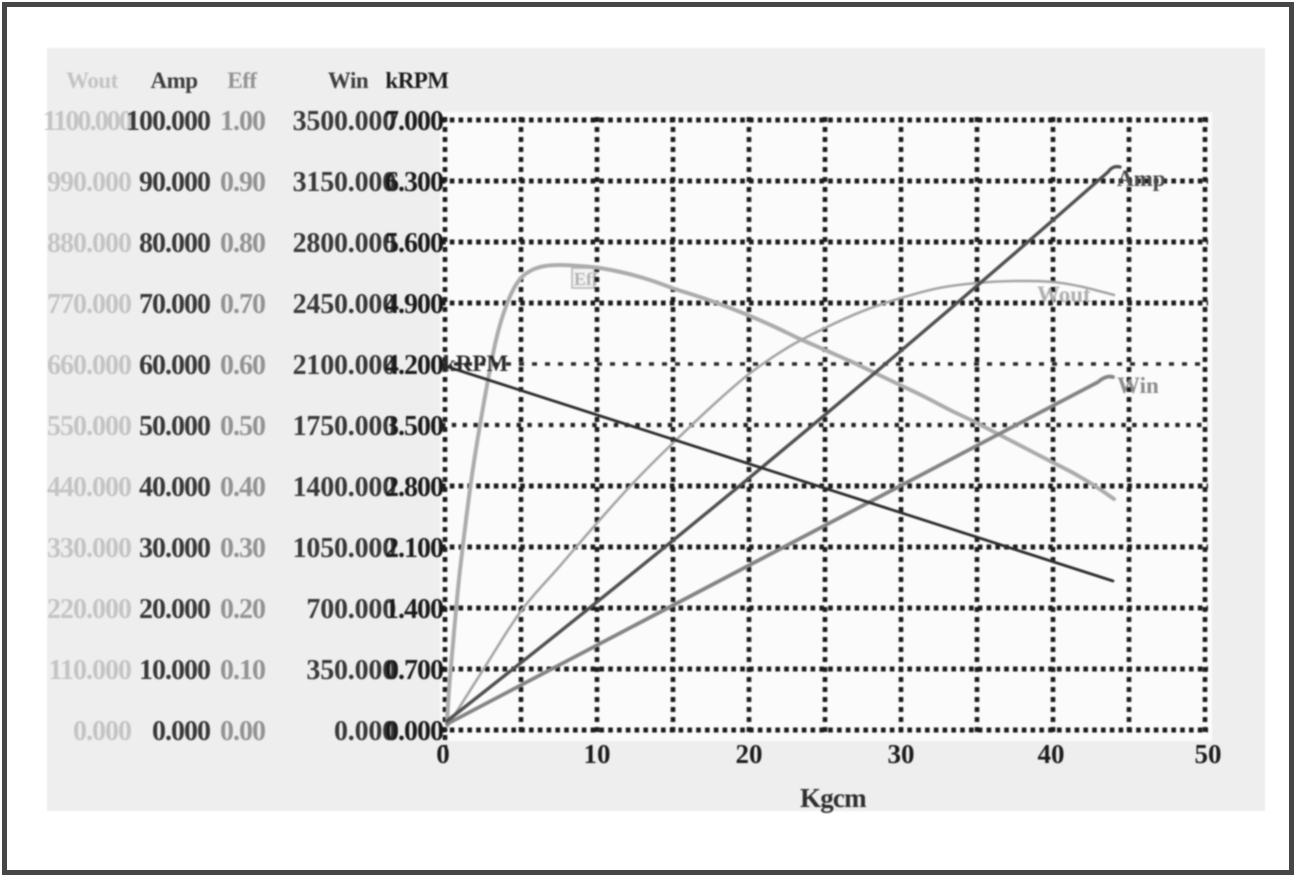 This screenshot has height=879, width=1296. I want to click on svg-text: 700.000, so click(351, 609).